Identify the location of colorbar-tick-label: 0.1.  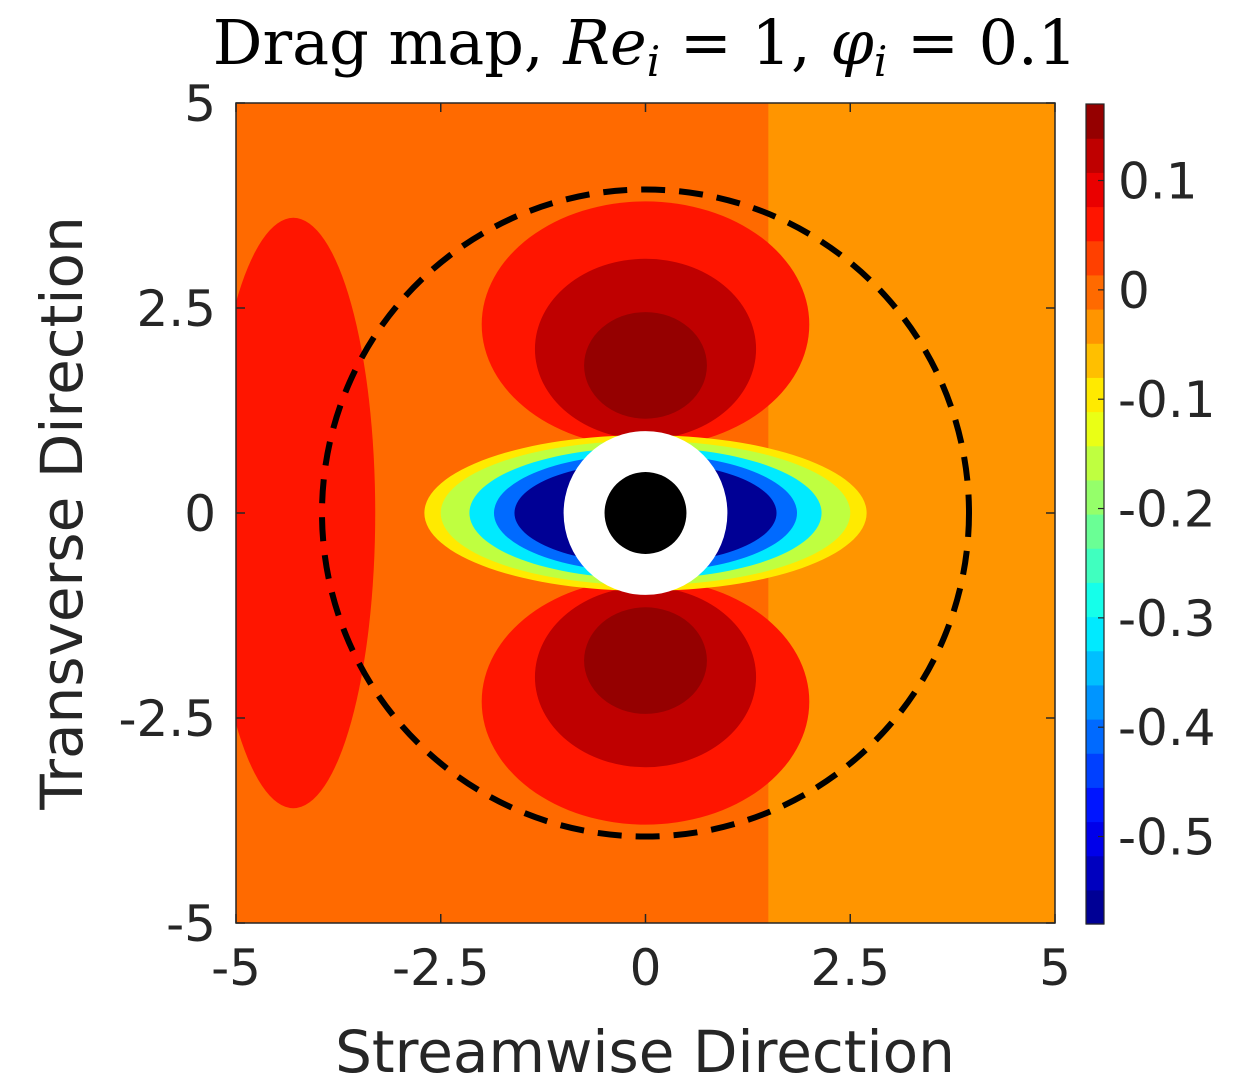
(1158, 182).